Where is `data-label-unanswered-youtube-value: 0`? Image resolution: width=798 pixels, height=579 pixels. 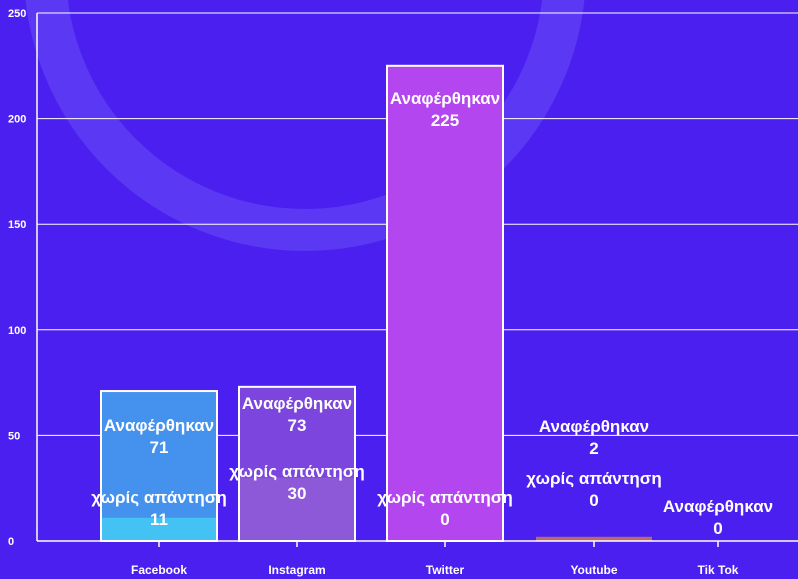
data-label-unanswered-youtube-value: 0 is located at coordinates (593, 500).